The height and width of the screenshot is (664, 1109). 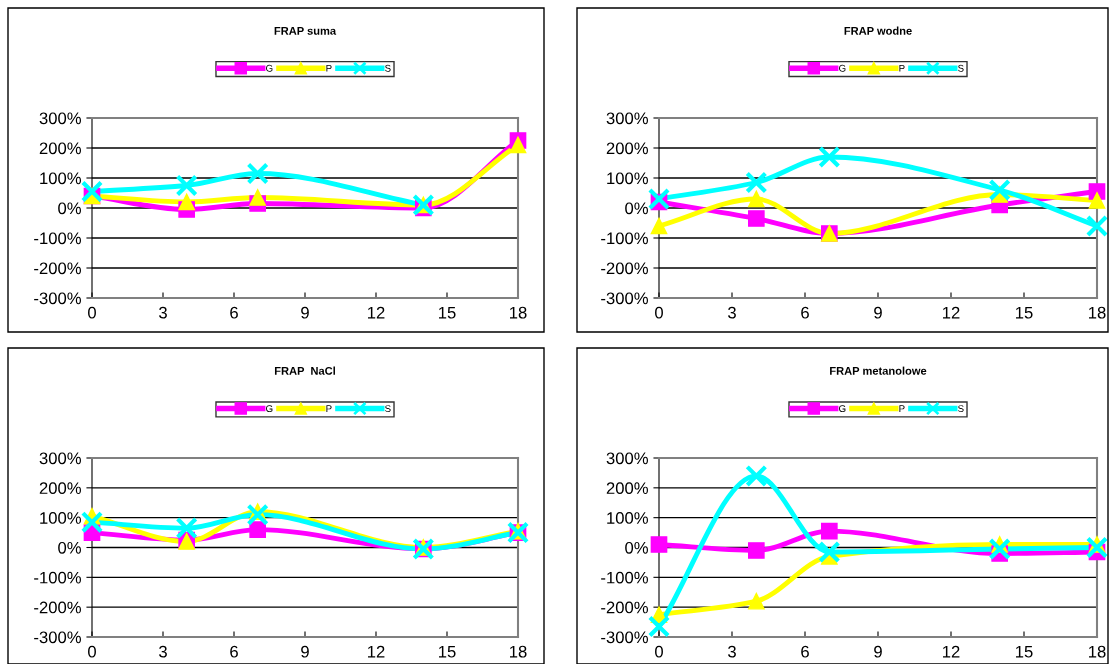 I want to click on chart-title: FRAP wodne, so click(x=878, y=30).